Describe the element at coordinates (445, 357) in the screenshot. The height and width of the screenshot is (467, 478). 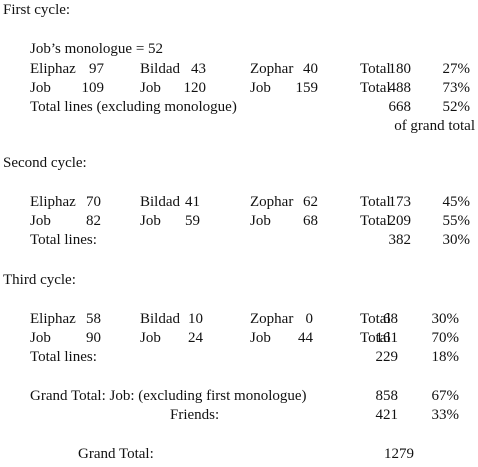
I see `total-percent: 18%` at that location.